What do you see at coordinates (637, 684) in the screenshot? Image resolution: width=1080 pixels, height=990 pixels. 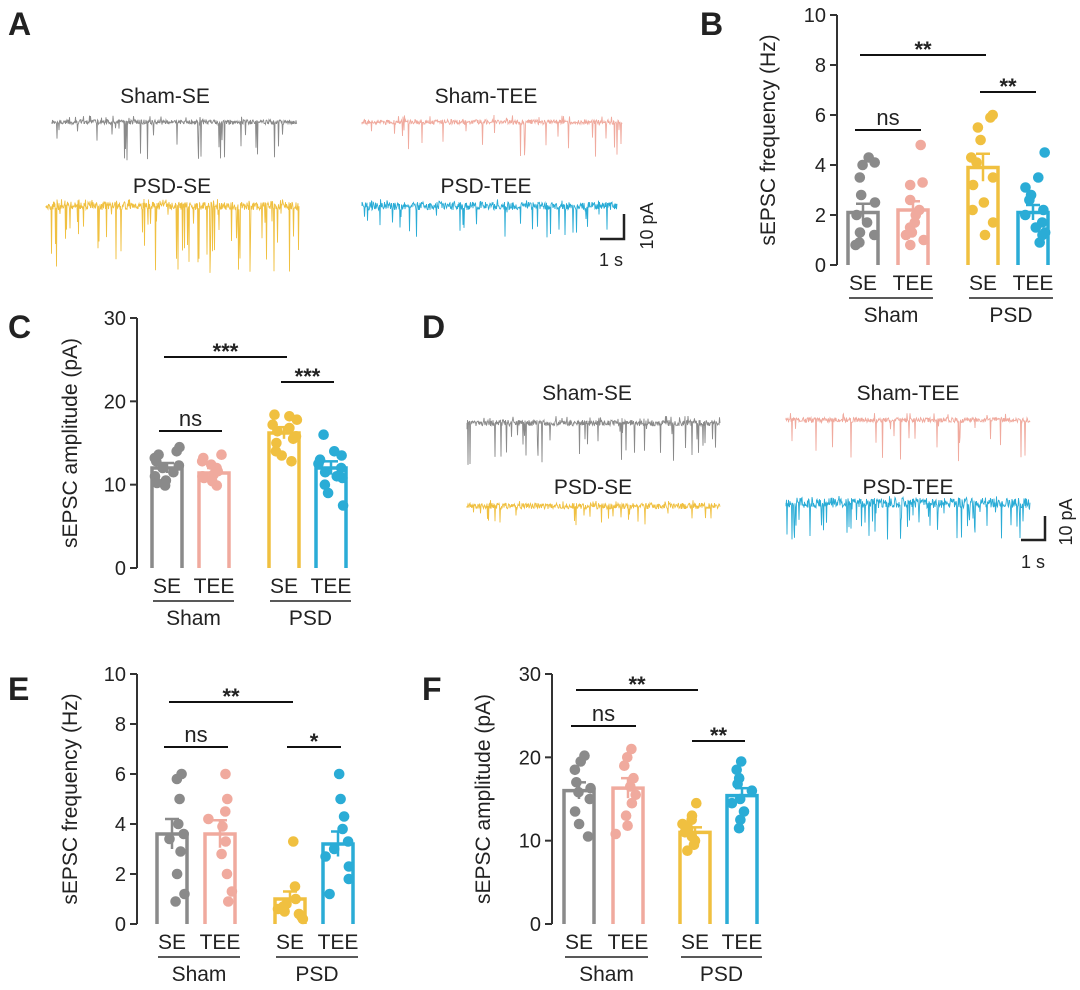 I see `panel-f-sig-label: **` at bounding box center [637, 684].